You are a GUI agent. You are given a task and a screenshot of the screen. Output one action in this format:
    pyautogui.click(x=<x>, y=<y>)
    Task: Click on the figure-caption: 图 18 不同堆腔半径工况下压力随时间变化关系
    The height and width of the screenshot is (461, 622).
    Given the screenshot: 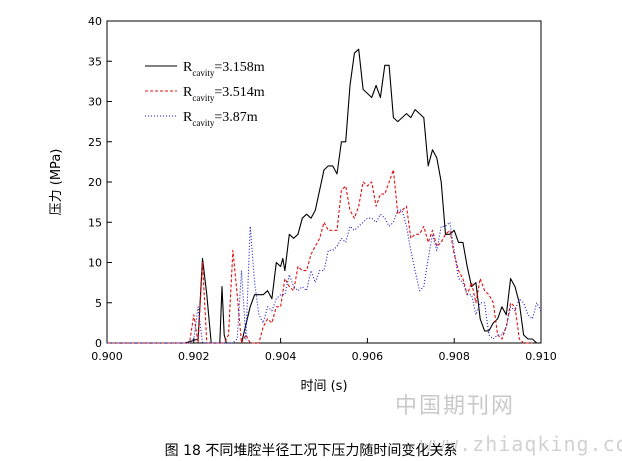 What is the action you would take?
    pyautogui.click(x=311, y=451)
    